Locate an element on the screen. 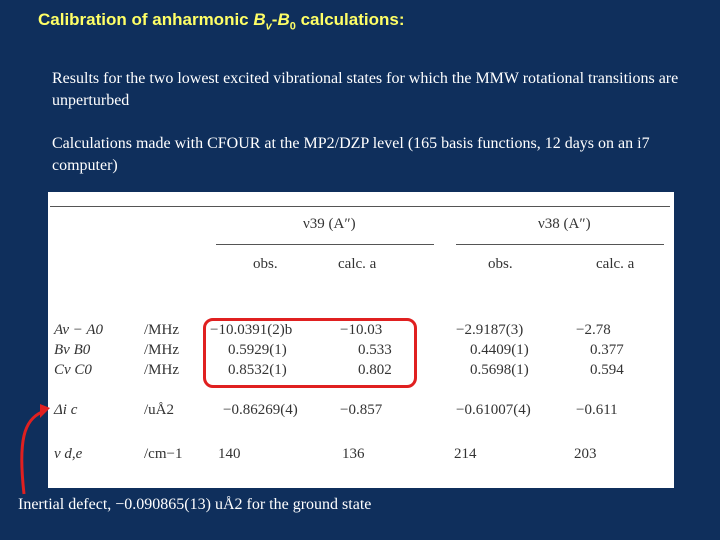 Image resolution: width=720 pixels, height=540 pixels. cell-a-obs2: −2.9187(3) is located at coordinates (490, 330).